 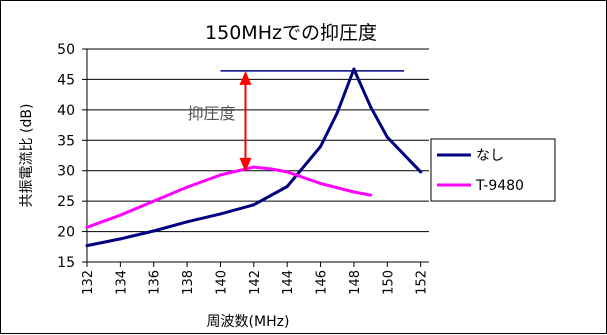 What do you see at coordinates (66, 80) in the screenshot?
I see `y-tick-label: 45` at bounding box center [66, 80].